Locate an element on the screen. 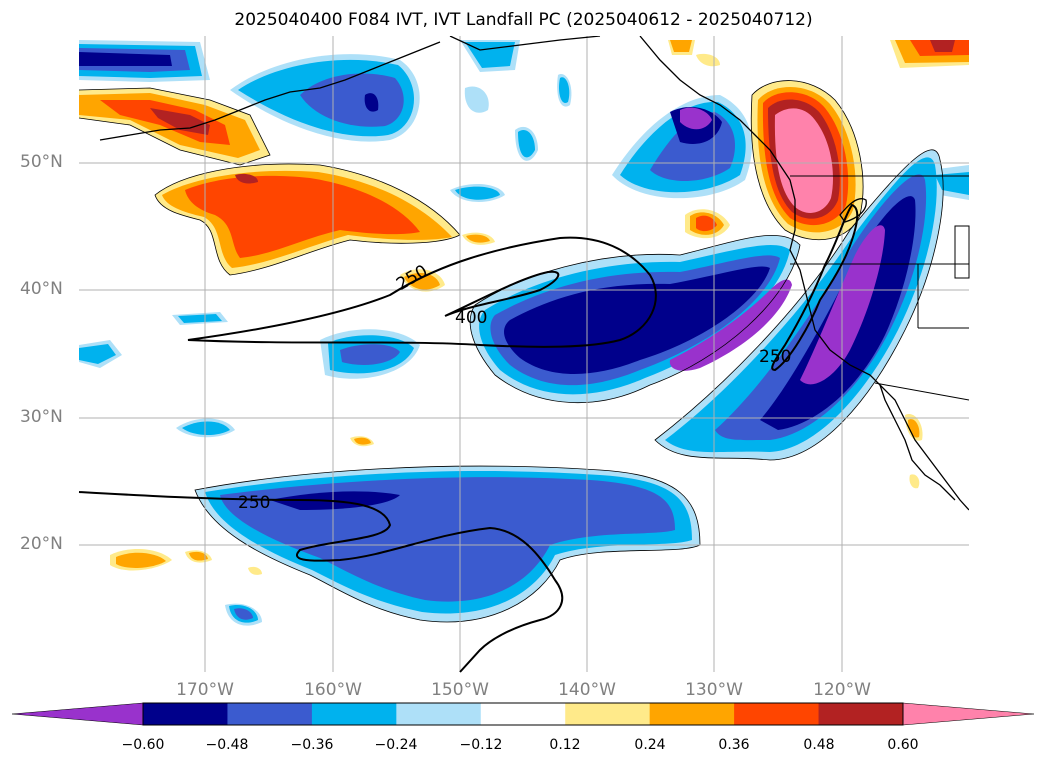 The image size is (1047, 765). colorbar-tick-label: −0.24 is located at coordinates (396, 745).